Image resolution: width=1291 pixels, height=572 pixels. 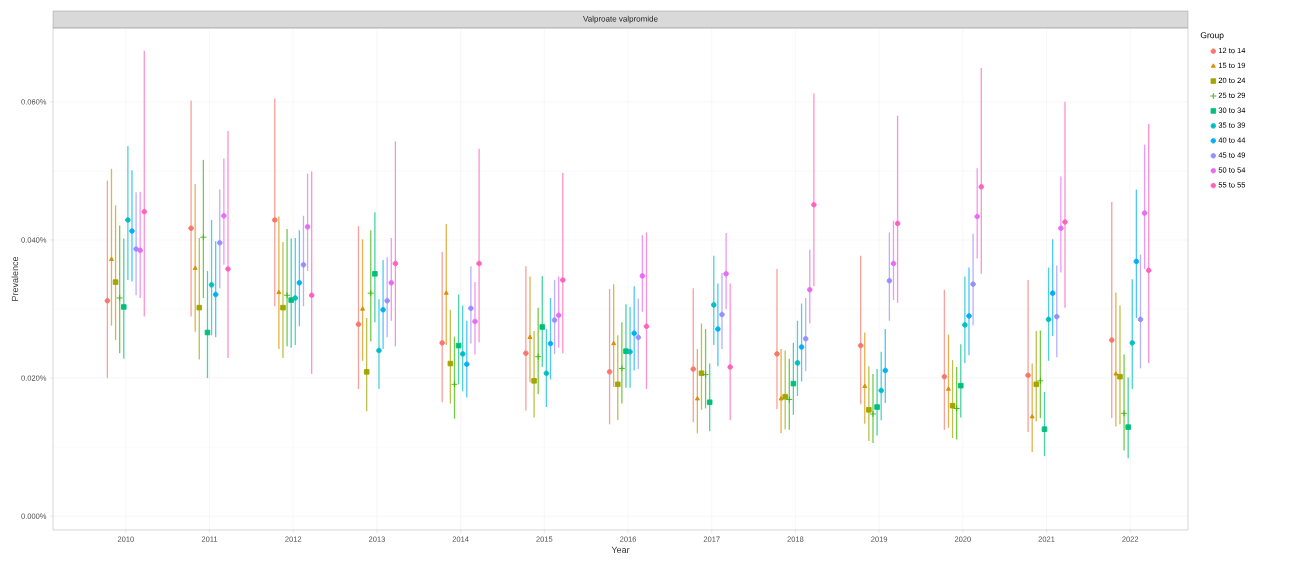 What do you see at coordinates (15, 278) in the screenshot?
I see `y-axis-title: Prevalence` at bounding box center [15, 278].